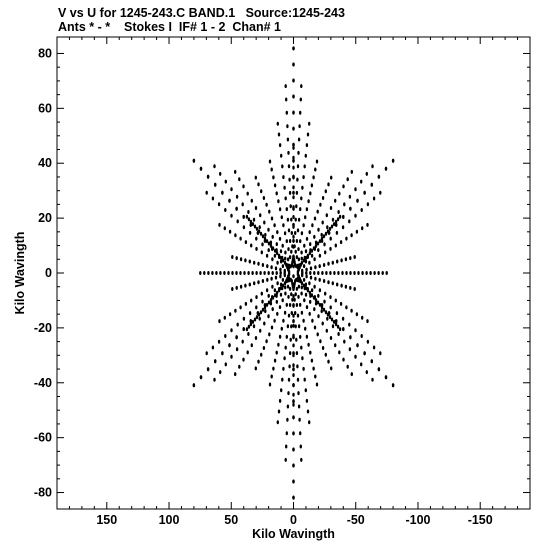 This screenshot has width=540, height=547. I want to click on y-tick-label: 20, so click(45, 218).